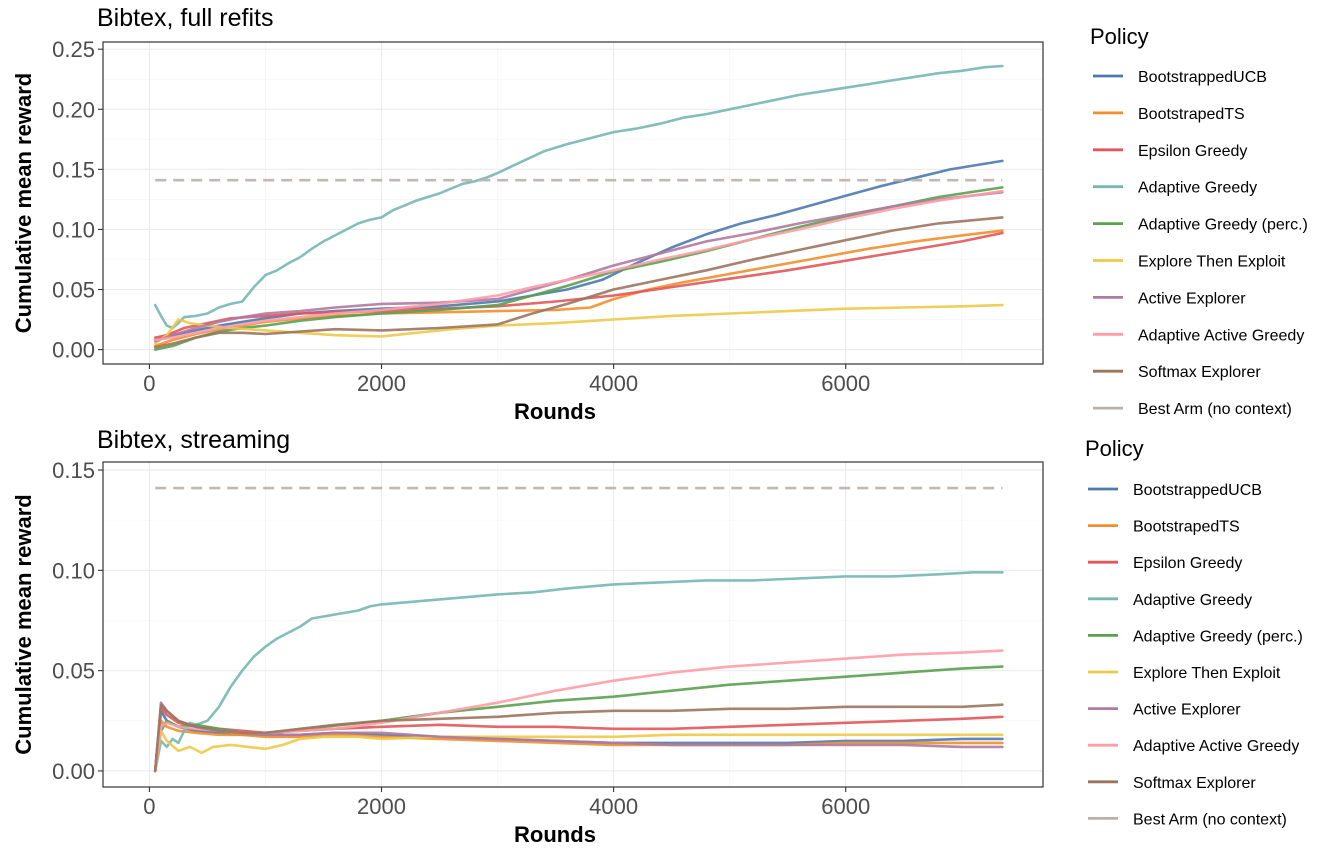 Image resolution: width=1341 pixels, height=849 pixels. Describe the element at coordinates (77, 621) in the screenshot. I see `y-axis-ticks: 0.00 0.05 0.10 0.15` at that location.